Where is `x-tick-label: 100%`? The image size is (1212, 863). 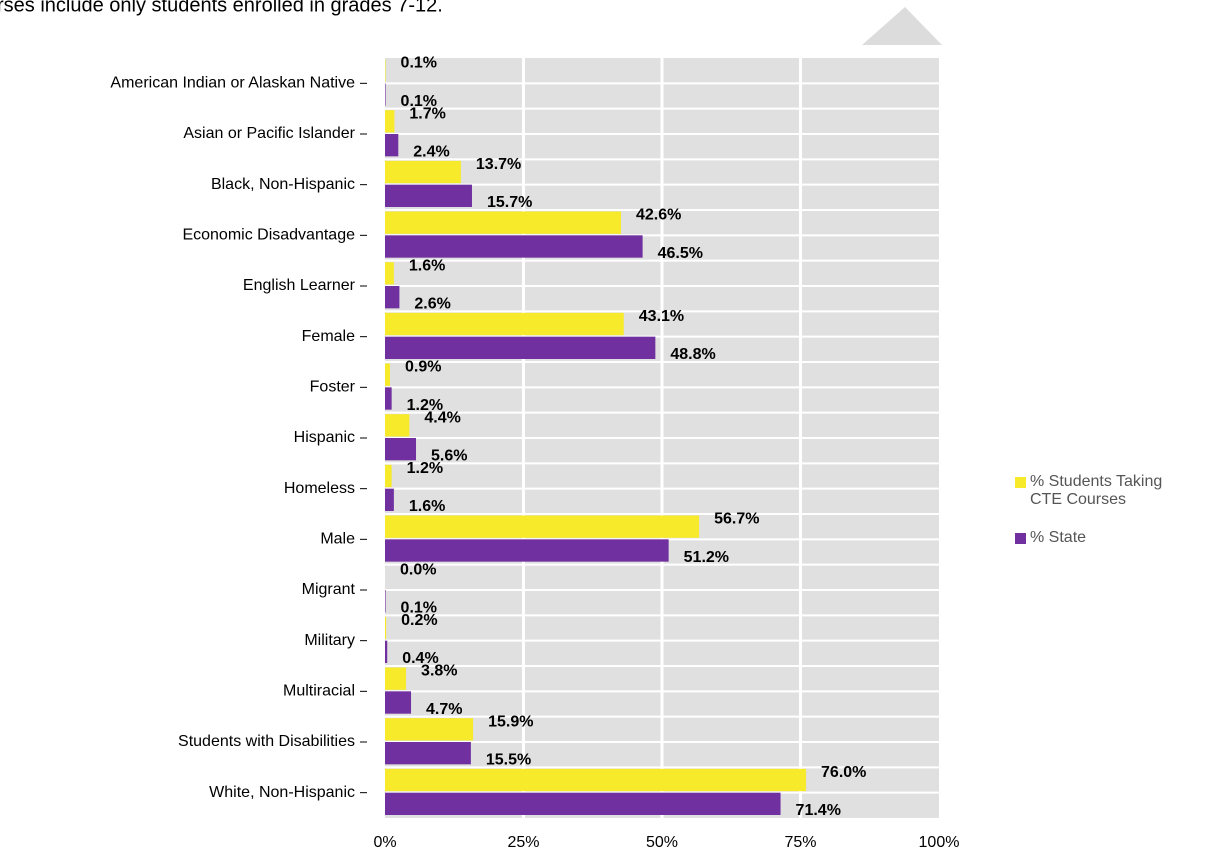 x-tick-label: 100% is located at coordinates (939, 842).